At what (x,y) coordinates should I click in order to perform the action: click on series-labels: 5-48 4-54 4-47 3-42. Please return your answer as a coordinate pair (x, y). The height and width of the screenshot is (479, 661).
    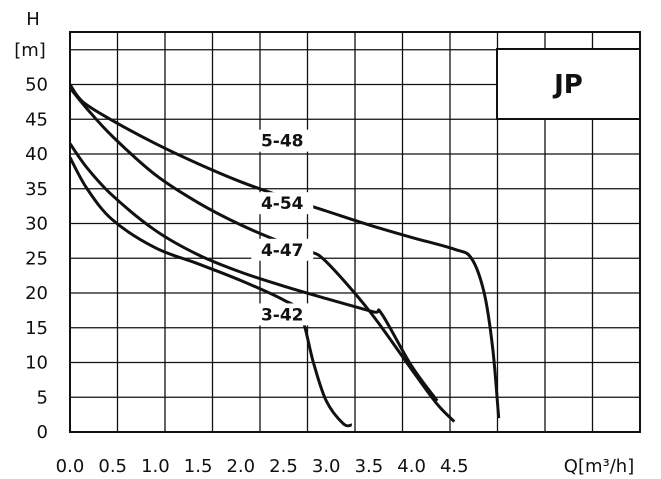
    Looking at the image, I should click on (282, 227).